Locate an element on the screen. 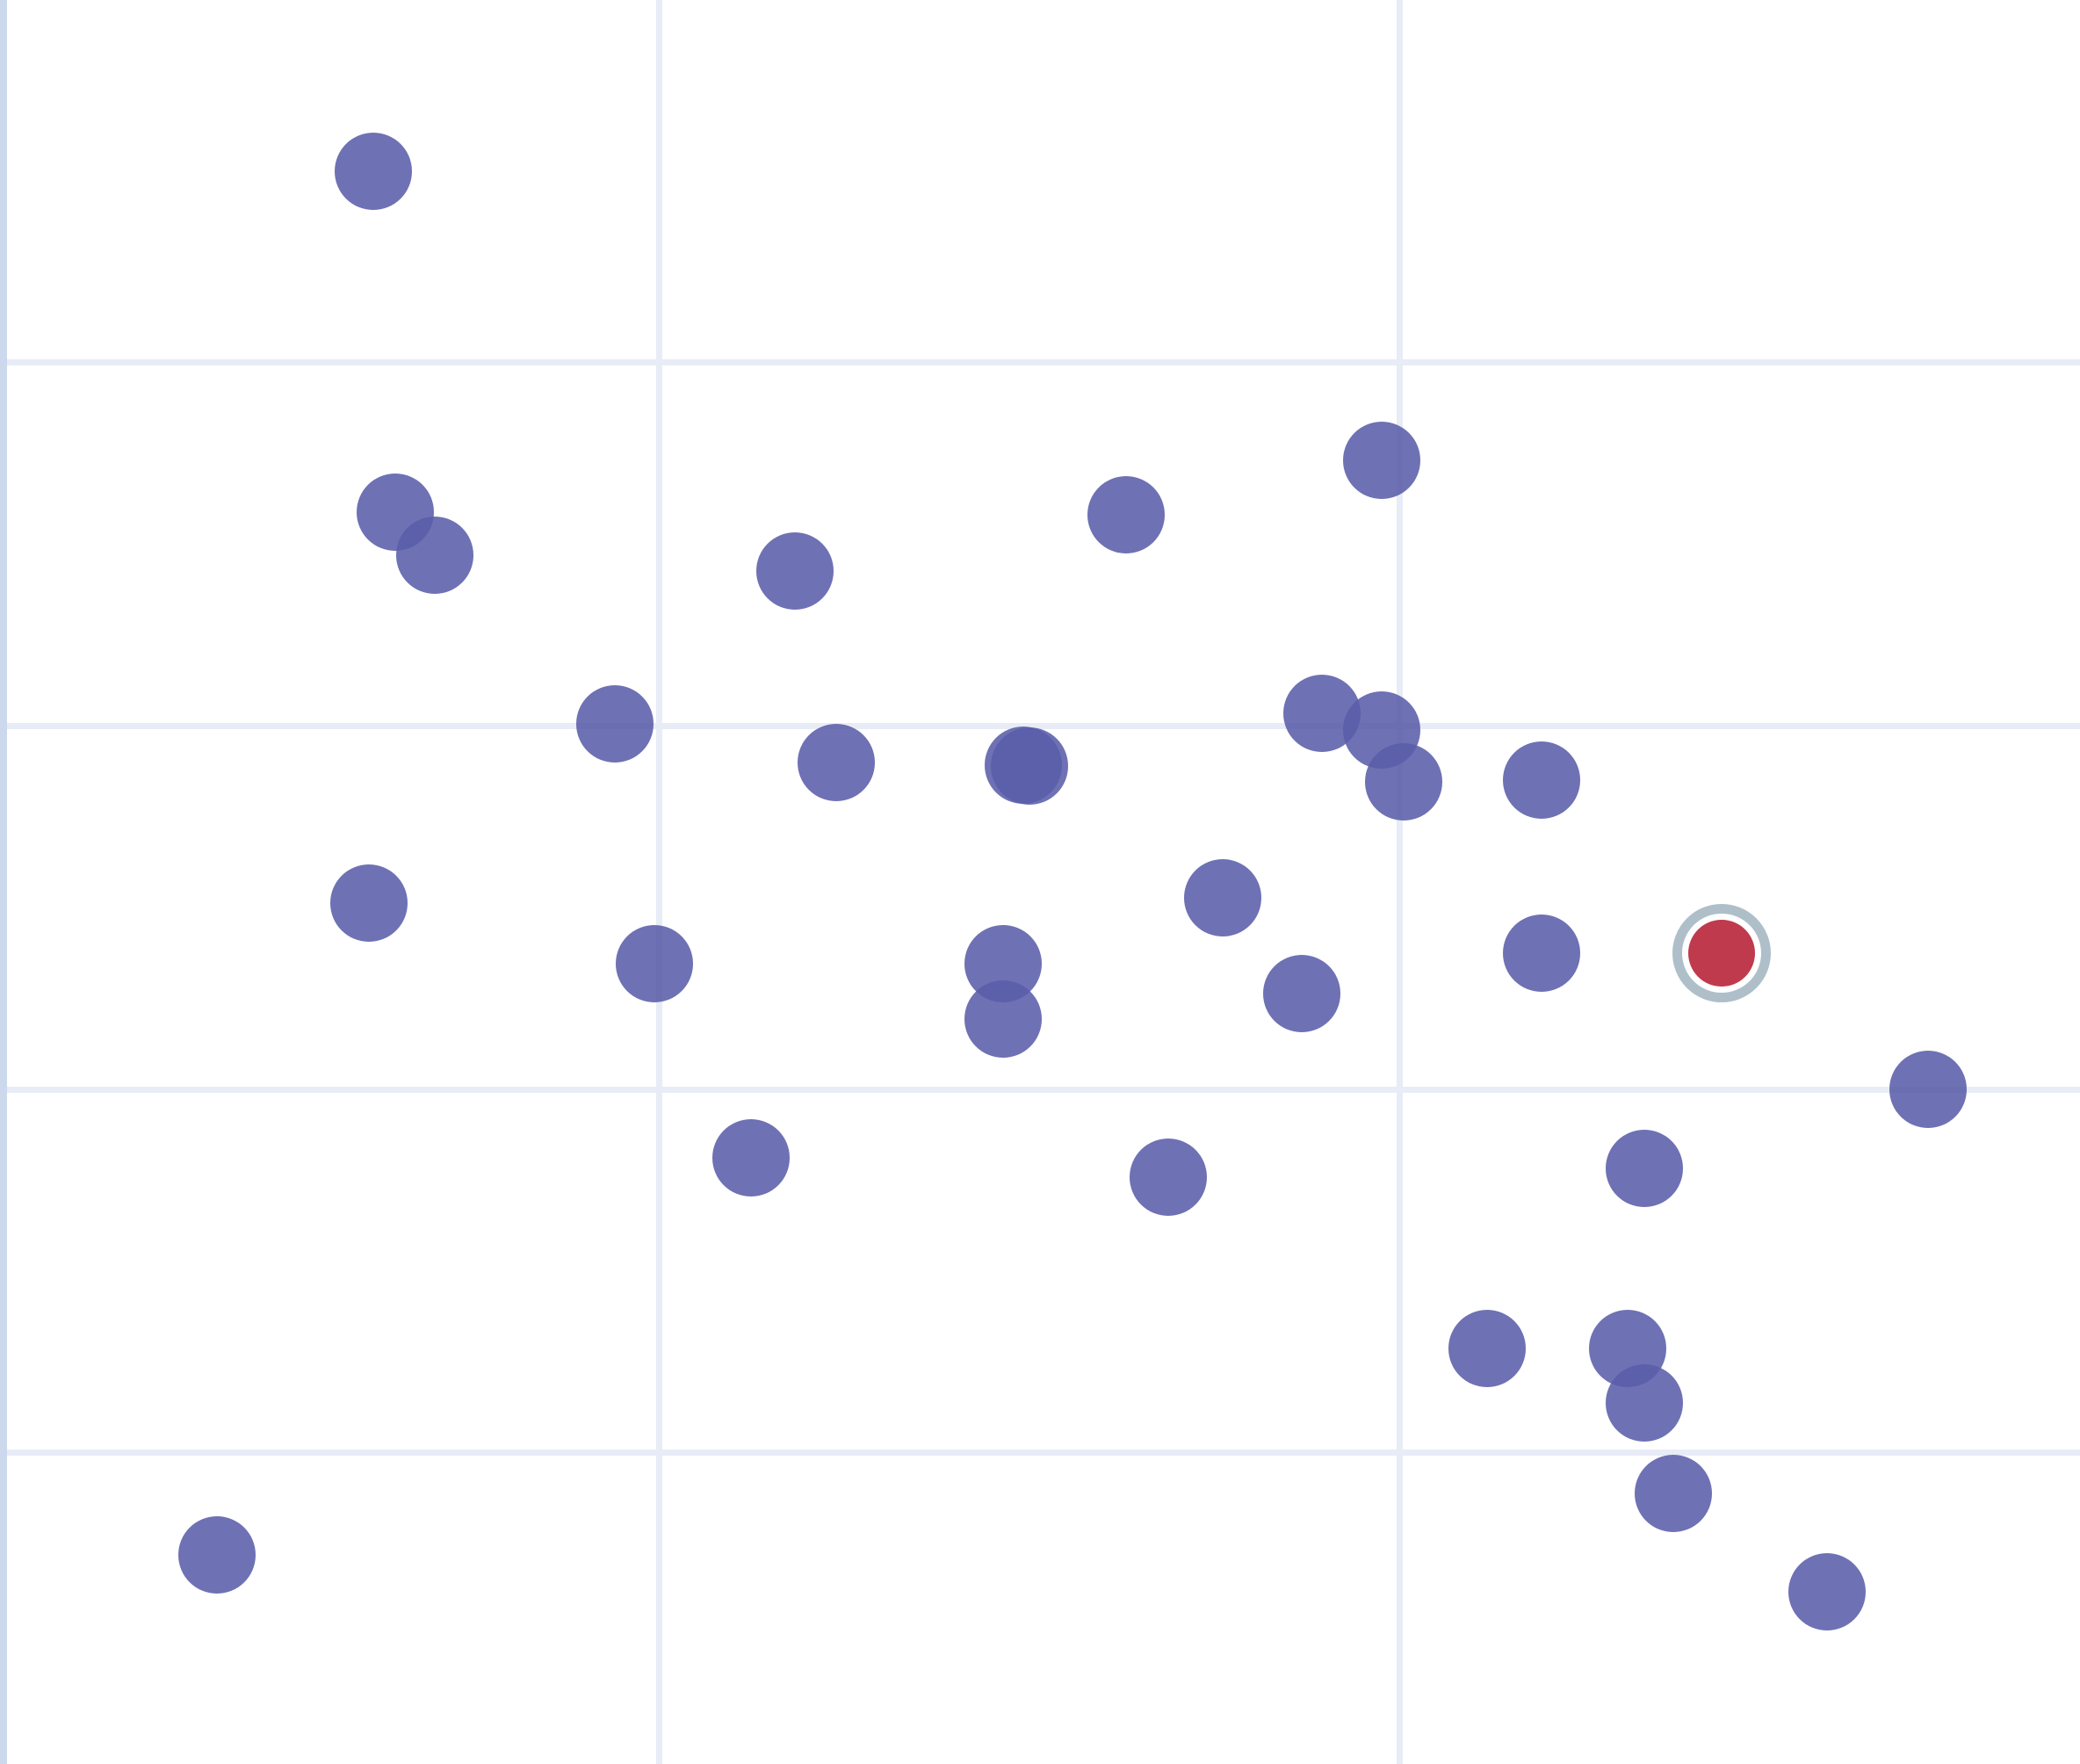  selected-data-point is located at coordinates (1721, 954).